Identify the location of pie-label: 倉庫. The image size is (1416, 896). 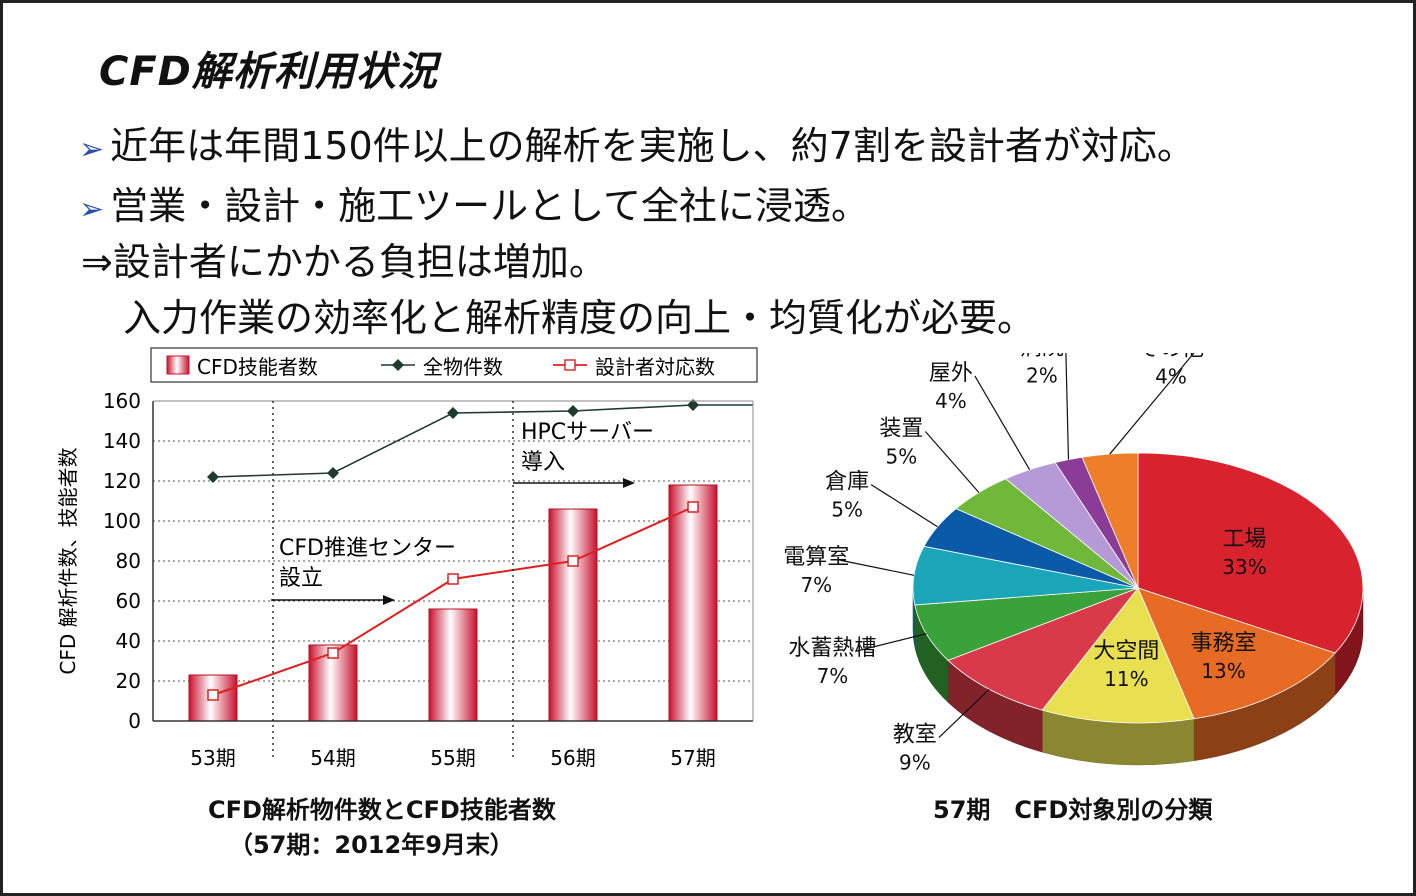
(847, 482).